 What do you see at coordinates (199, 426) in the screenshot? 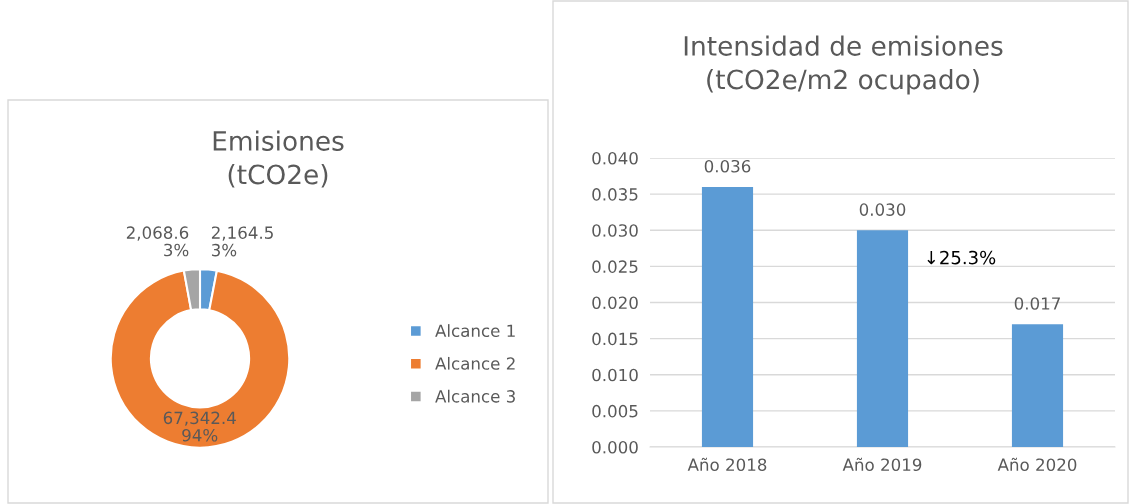
I see `data-label: 67,342.4 94%` at bounding box center [199, 426].